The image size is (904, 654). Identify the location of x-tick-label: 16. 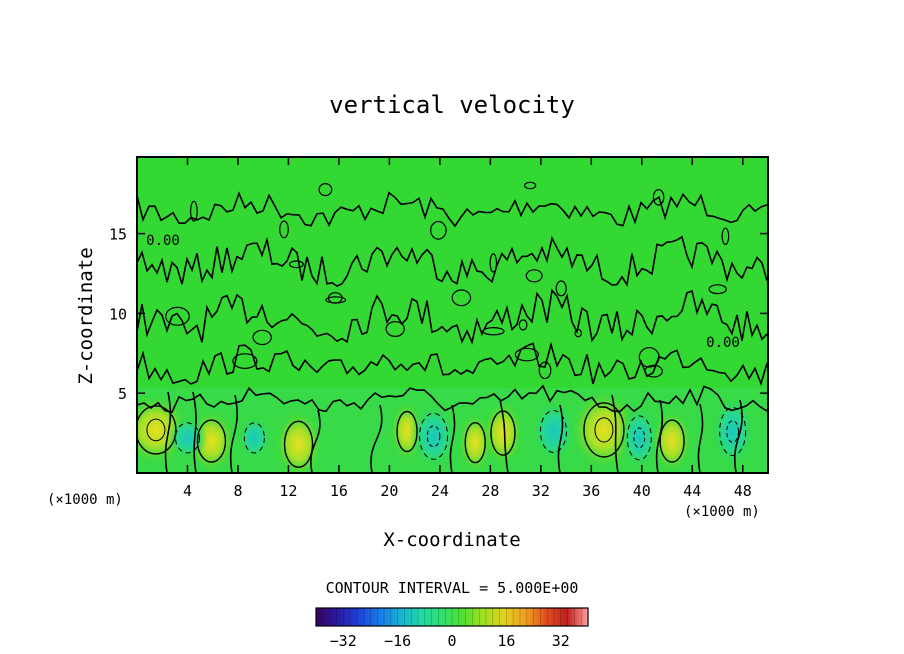
(339, 491).